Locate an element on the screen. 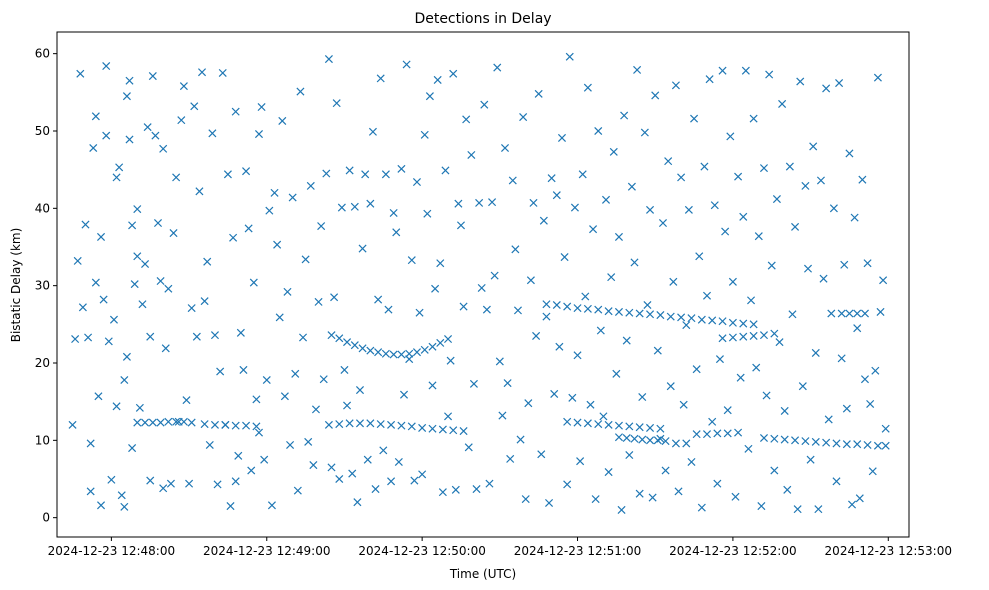 This screenshot has height=590, width=989. y-tick-label: 60 is located at coordinates (42, 54).